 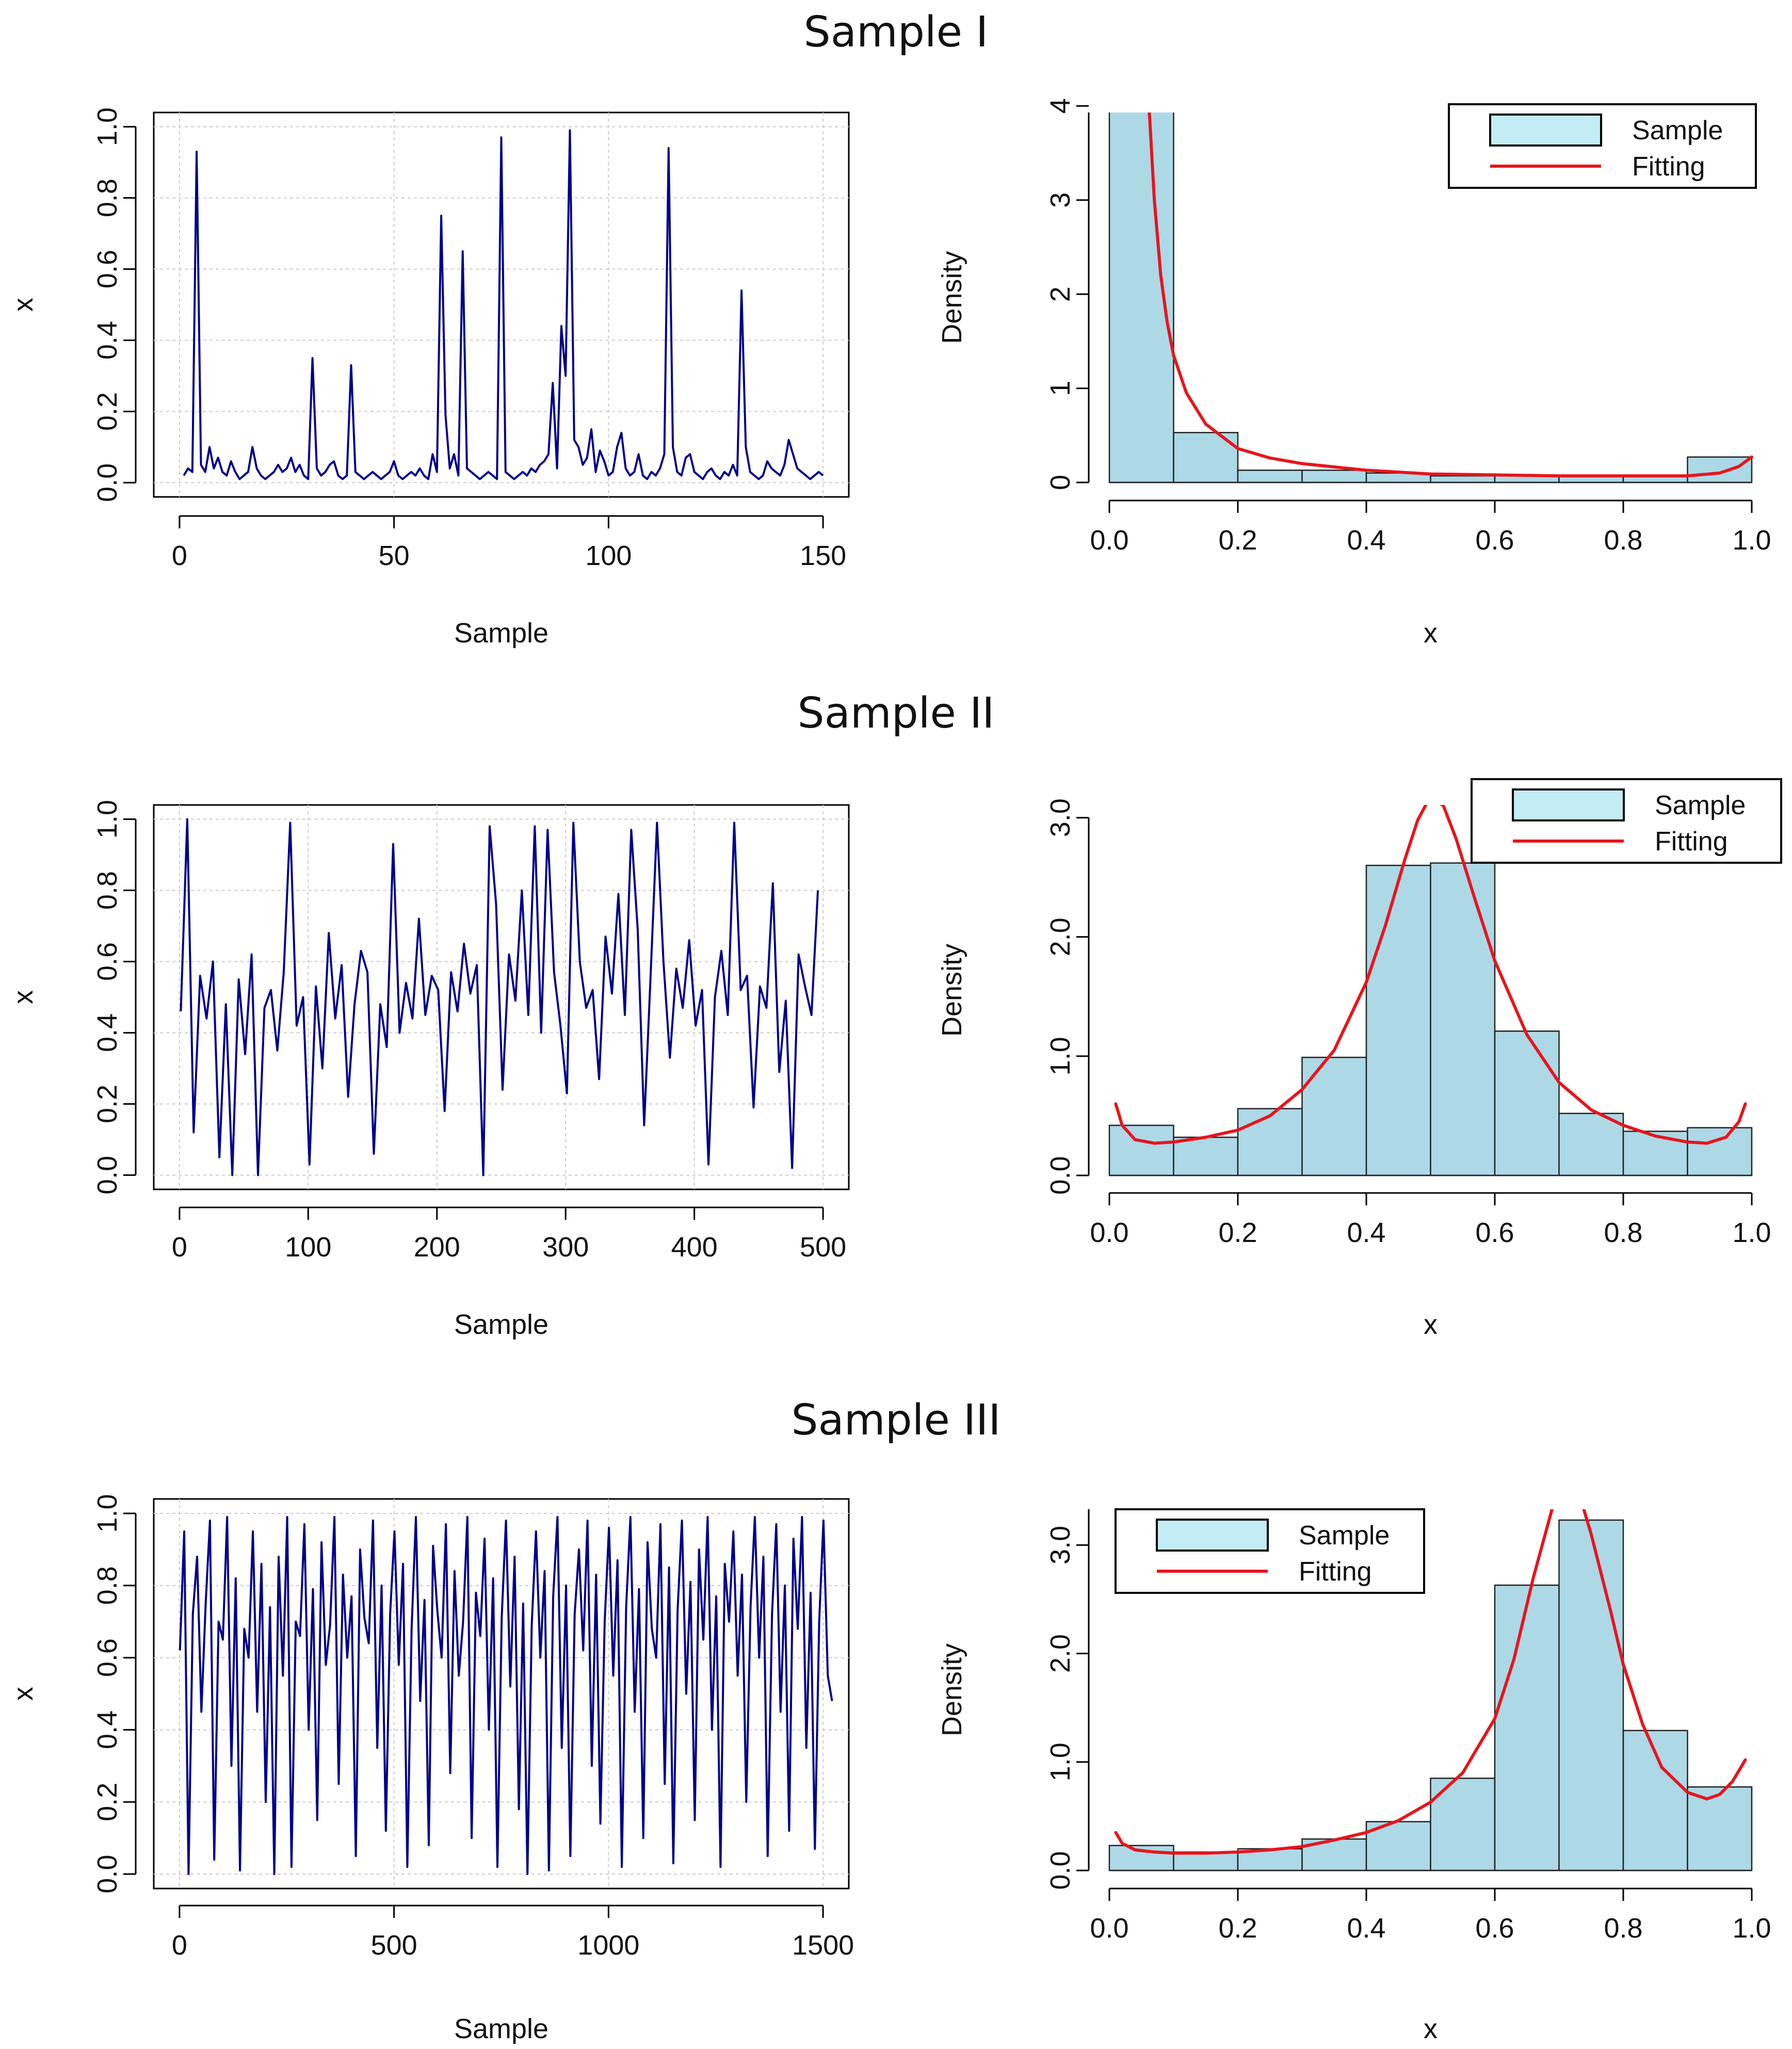 I want to click on s3-series-y-tick-label-4: 0.8, so click(x=107, y=1585).